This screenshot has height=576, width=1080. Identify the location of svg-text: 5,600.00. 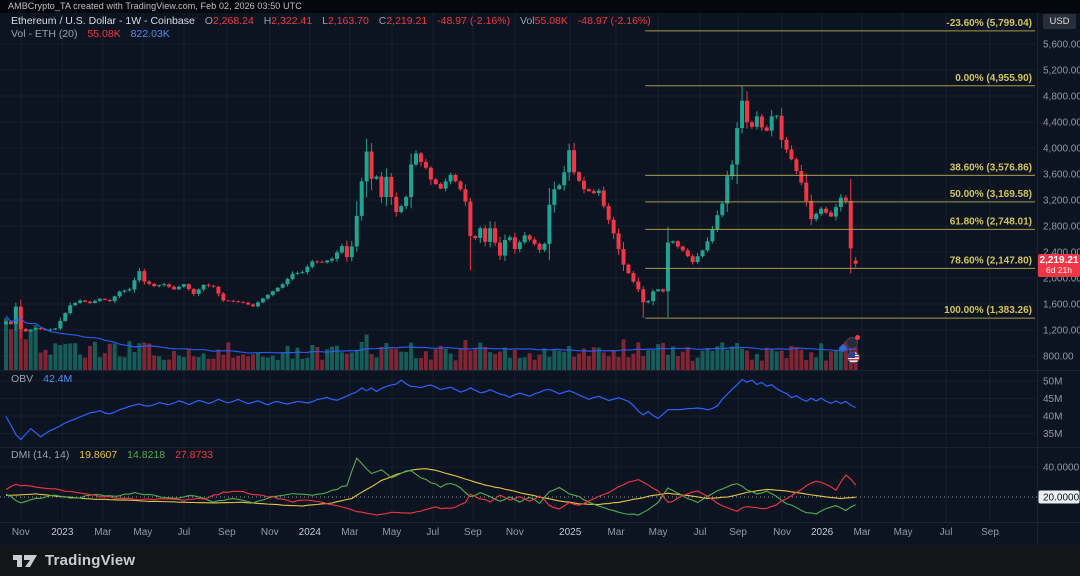
(1061, 44).